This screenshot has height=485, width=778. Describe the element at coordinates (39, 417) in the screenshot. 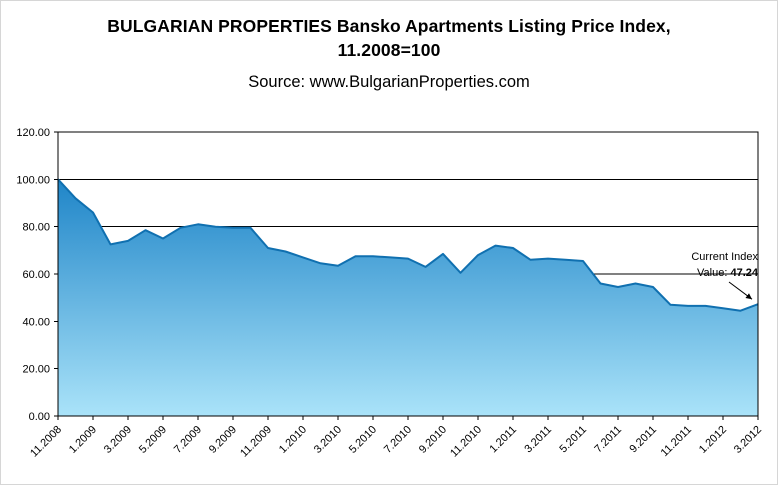

I see `y-axis-tick-label: 0.00` at that location.